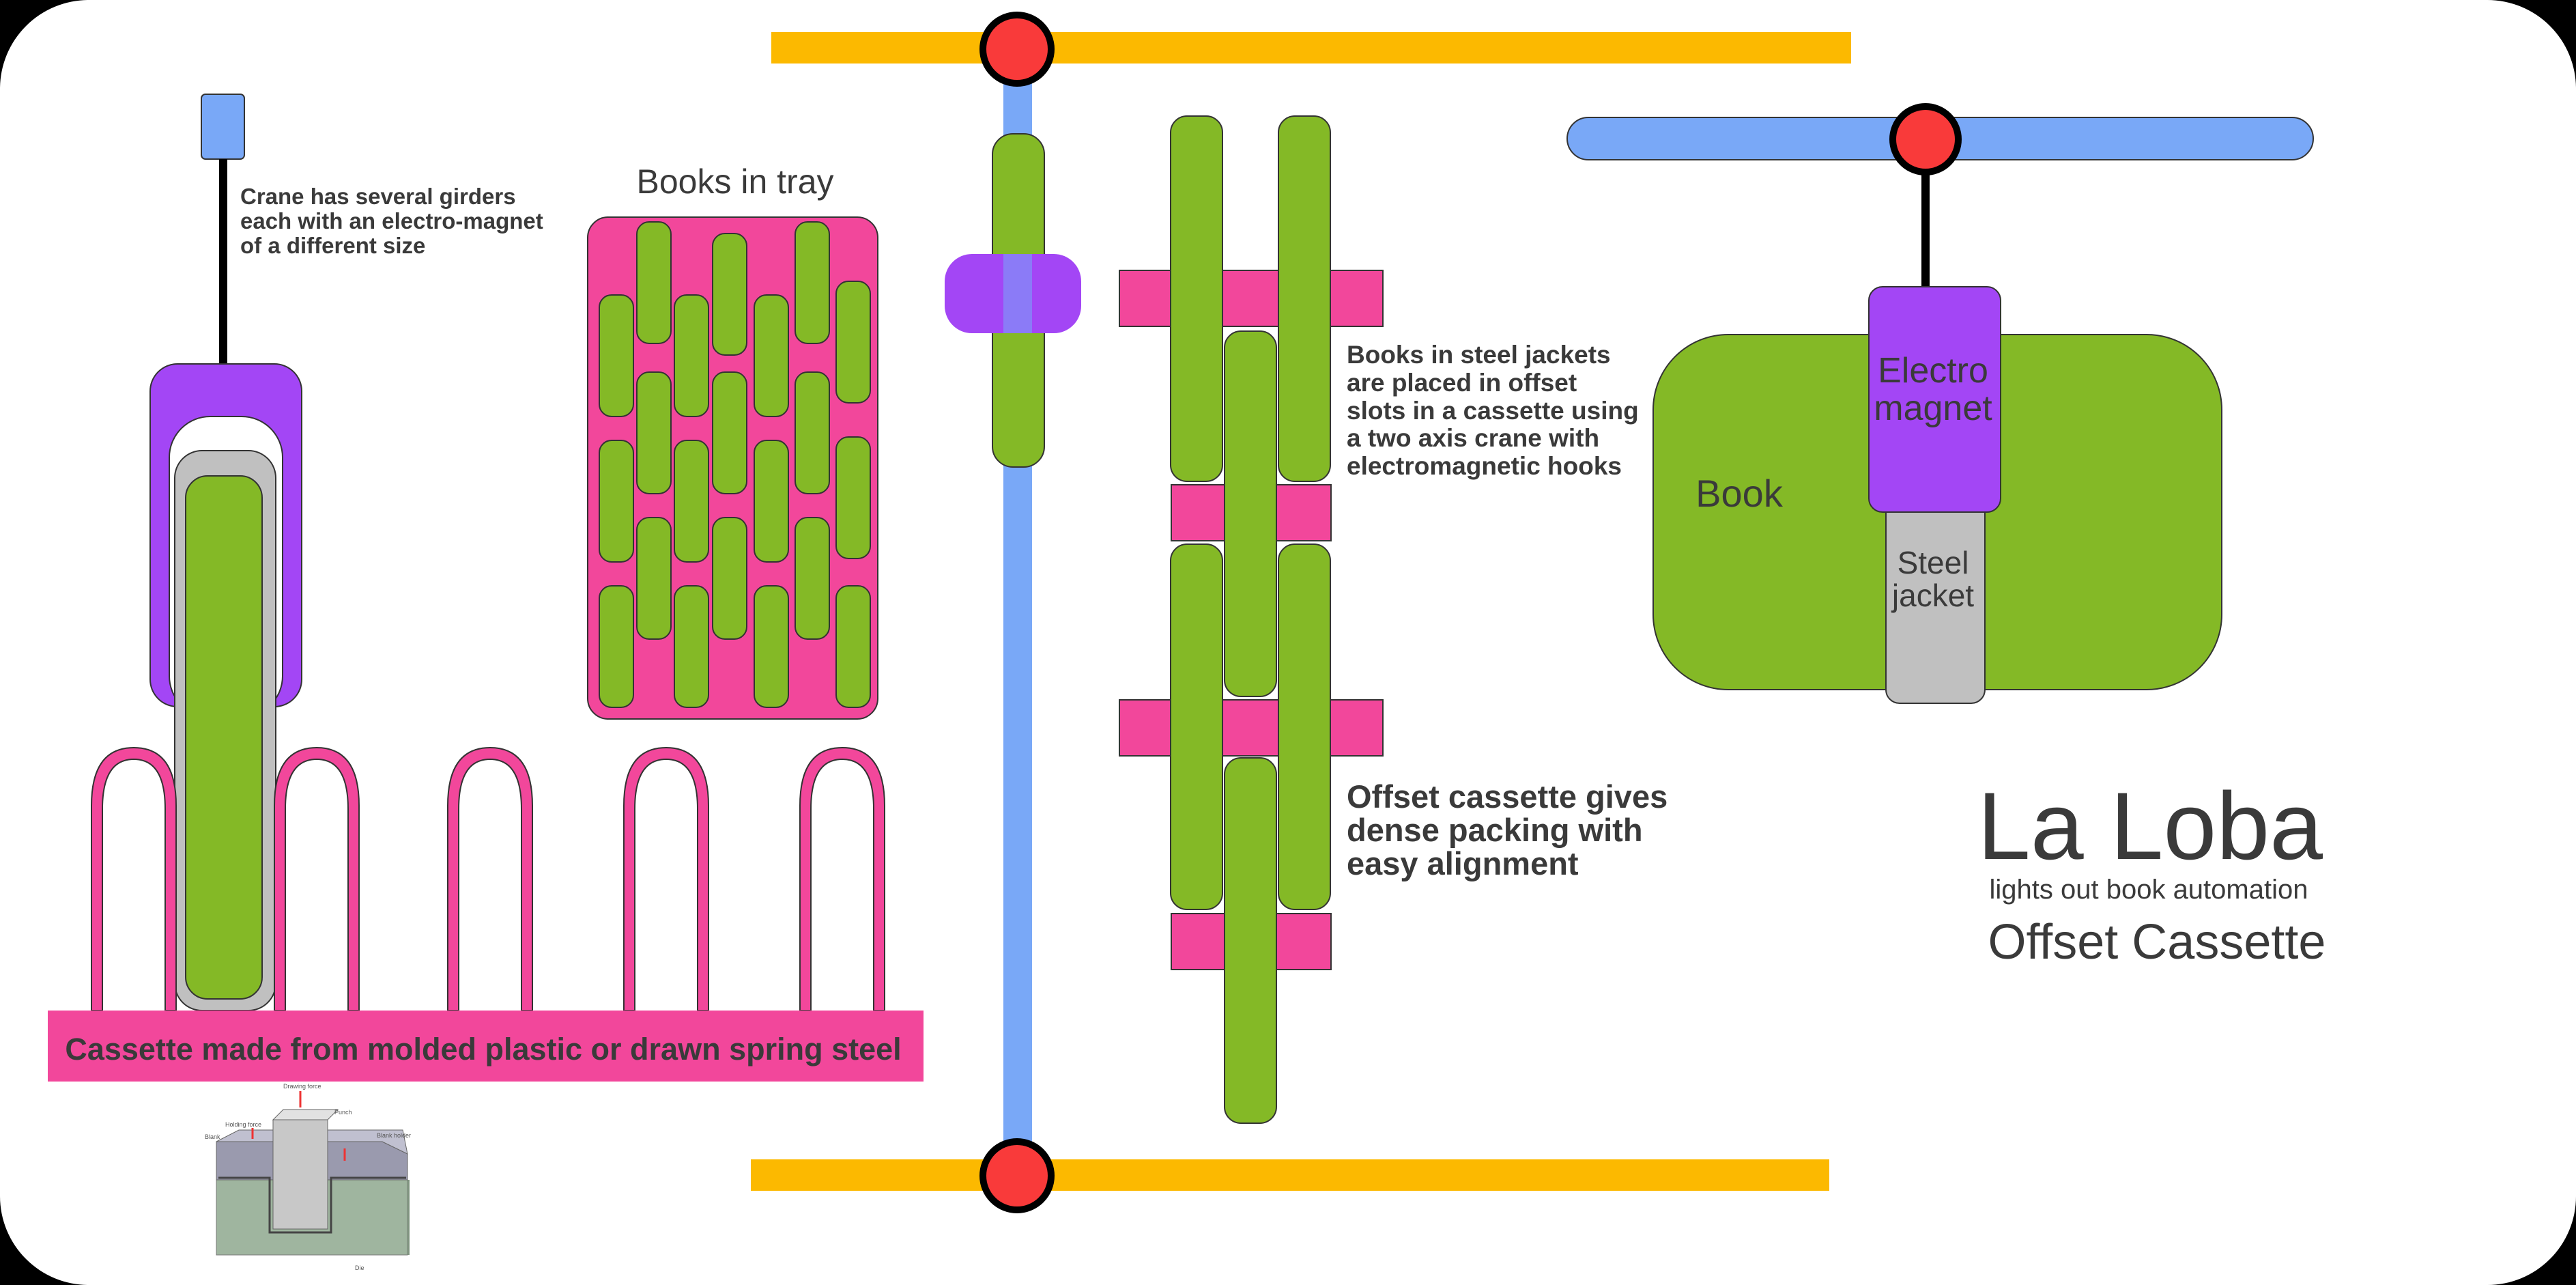 The width and height of the screenshot is (2576, 1285). What do you see at coordinates (302, 1086) in the screenshot?
I see `inset-label: Drawing force` at bounding box center [302, 1086].